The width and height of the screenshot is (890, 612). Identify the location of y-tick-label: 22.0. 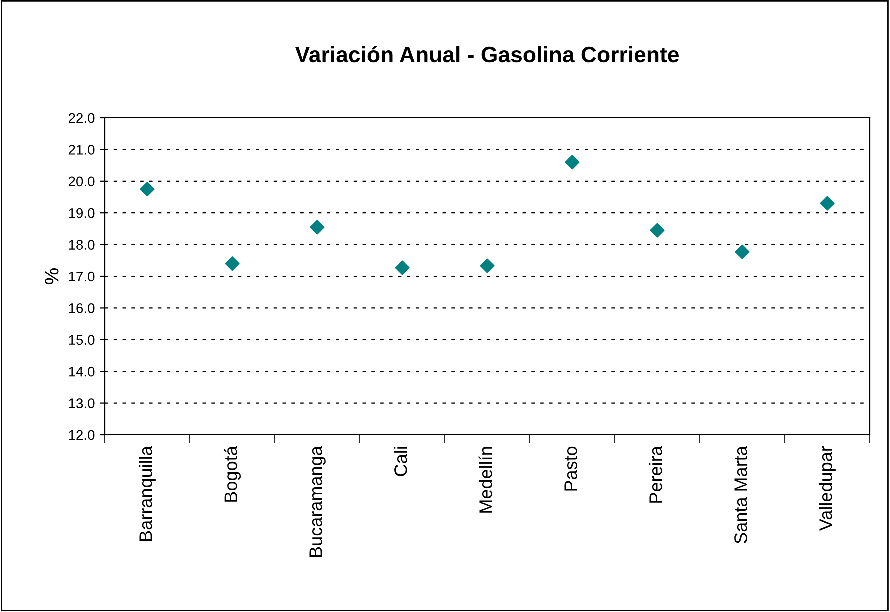
(81, 118).